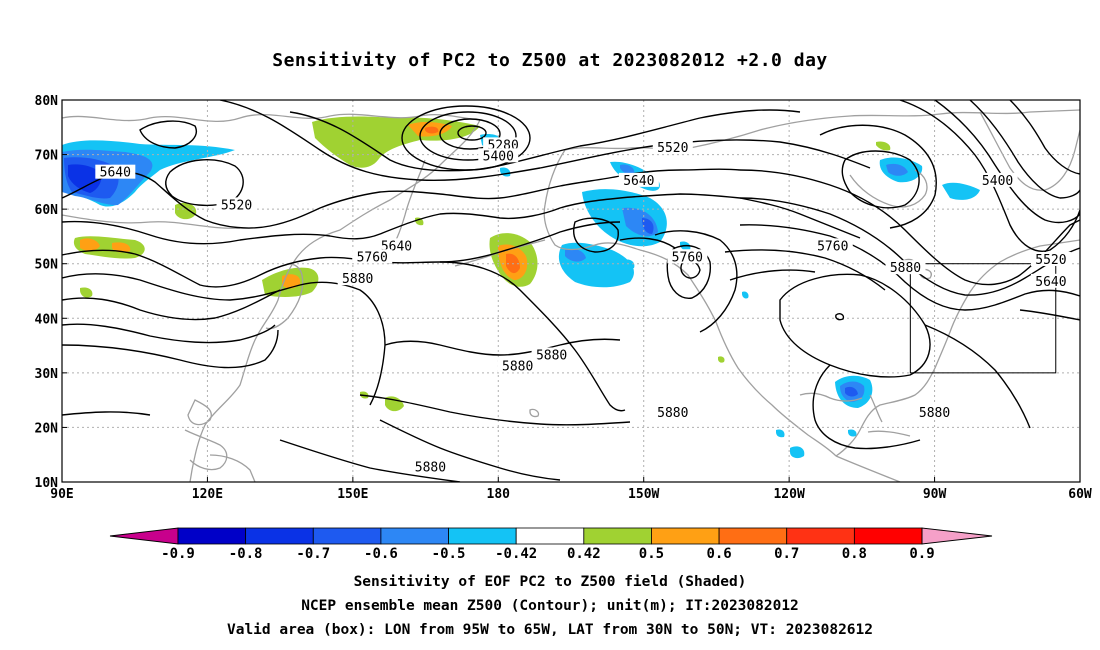 This screenshot has height=650, width=1100. What do you see at coordinates (957, 536) in the screenshot?
I see `colorbar-above-max-triangle` at bounding box center [957, 536].